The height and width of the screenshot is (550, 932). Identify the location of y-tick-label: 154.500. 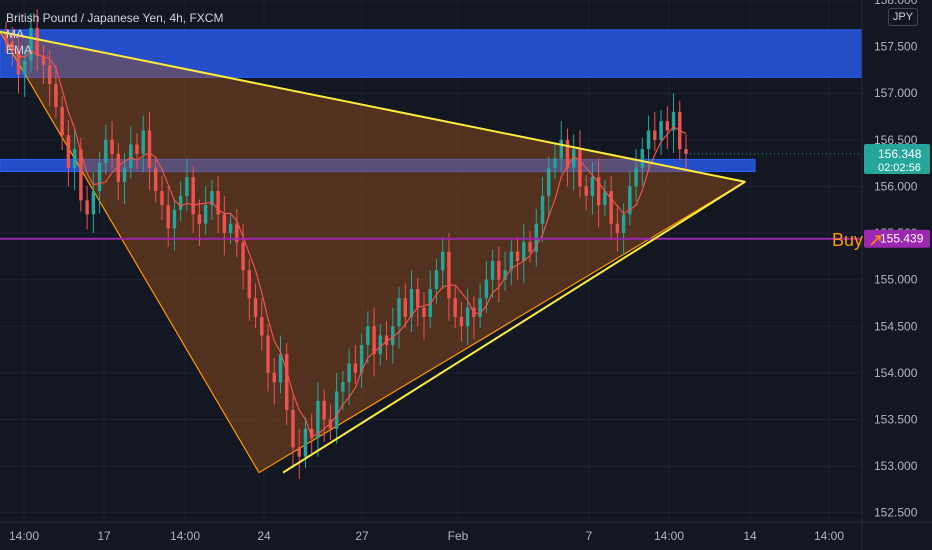
(896, 326).